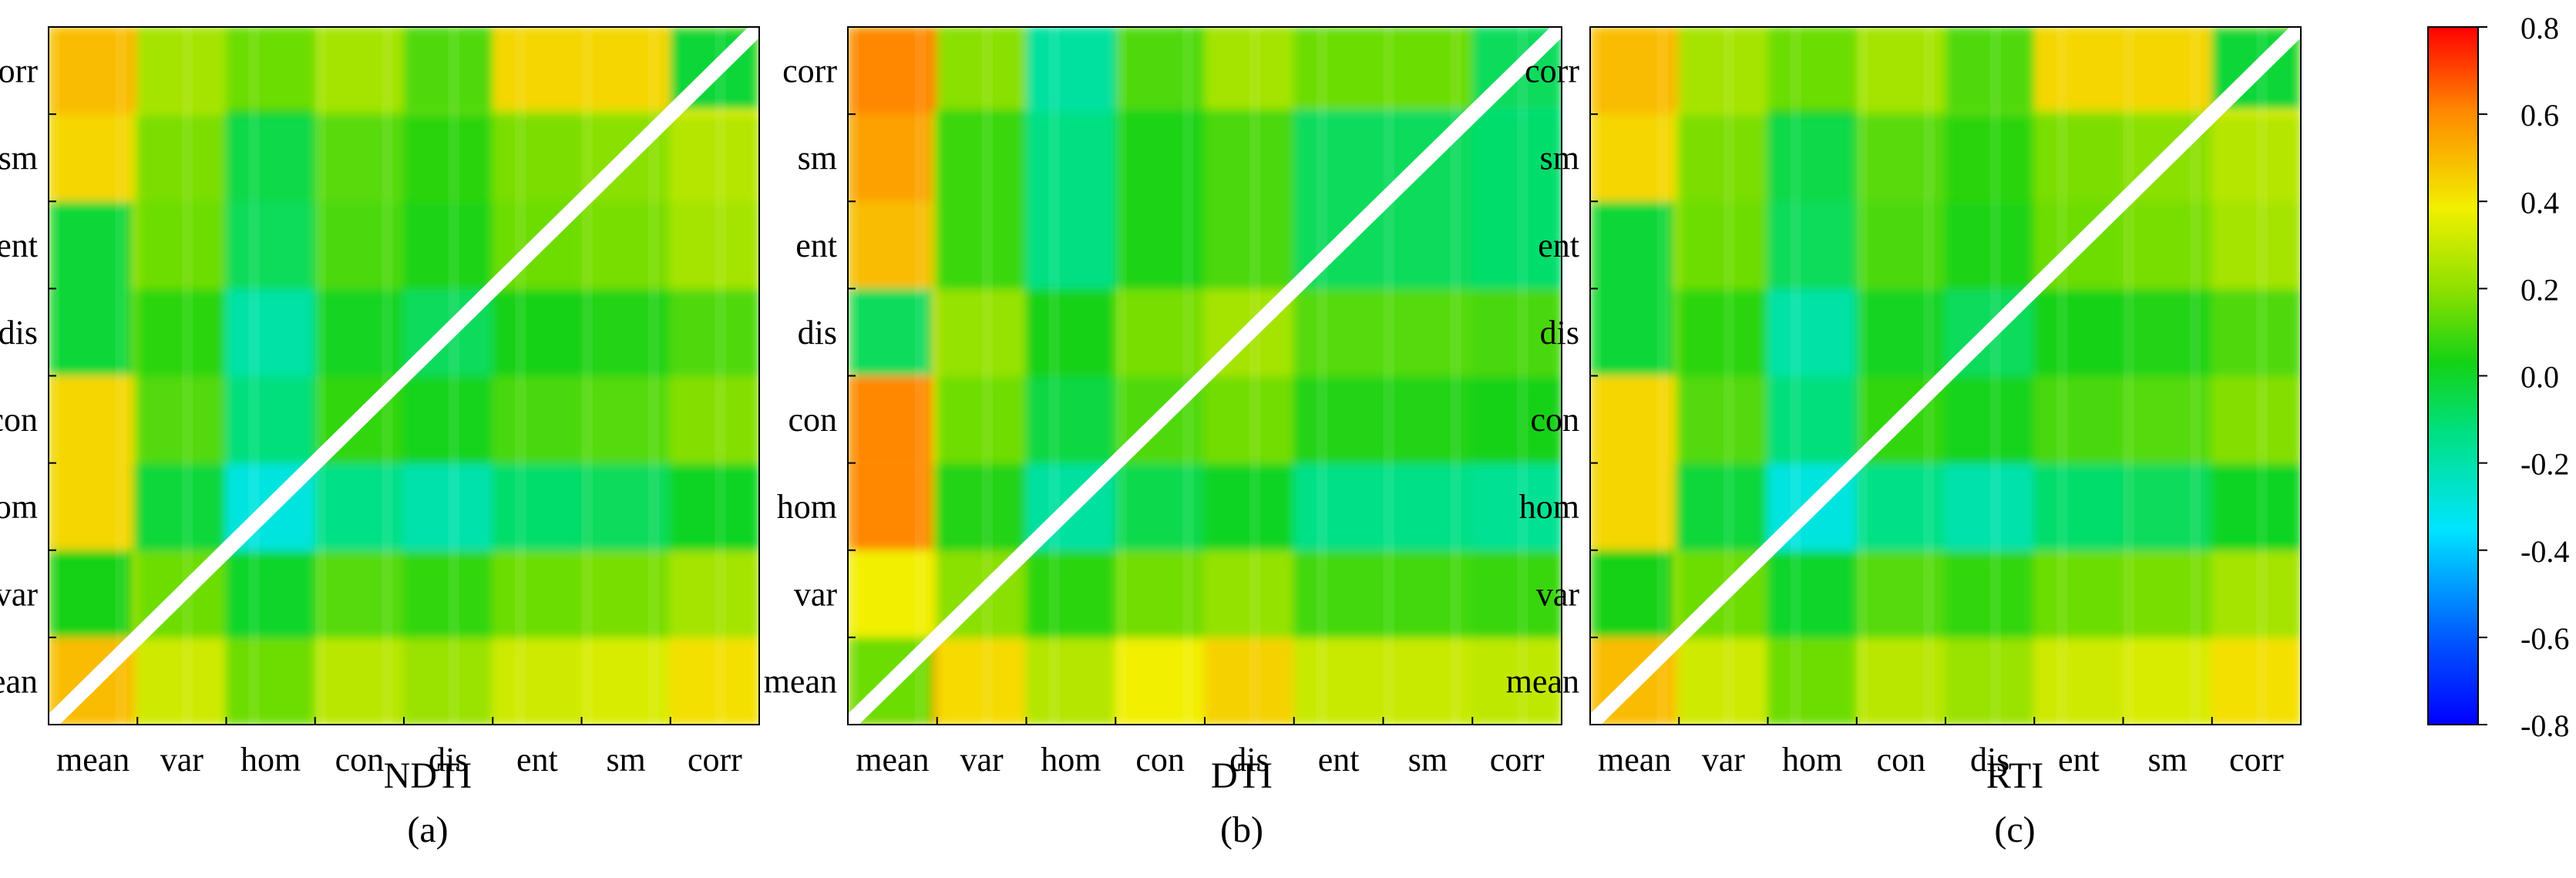 This screenshot has height=878, width=2576. I want to click on x-tick-label: hom, so click(1071, 760).